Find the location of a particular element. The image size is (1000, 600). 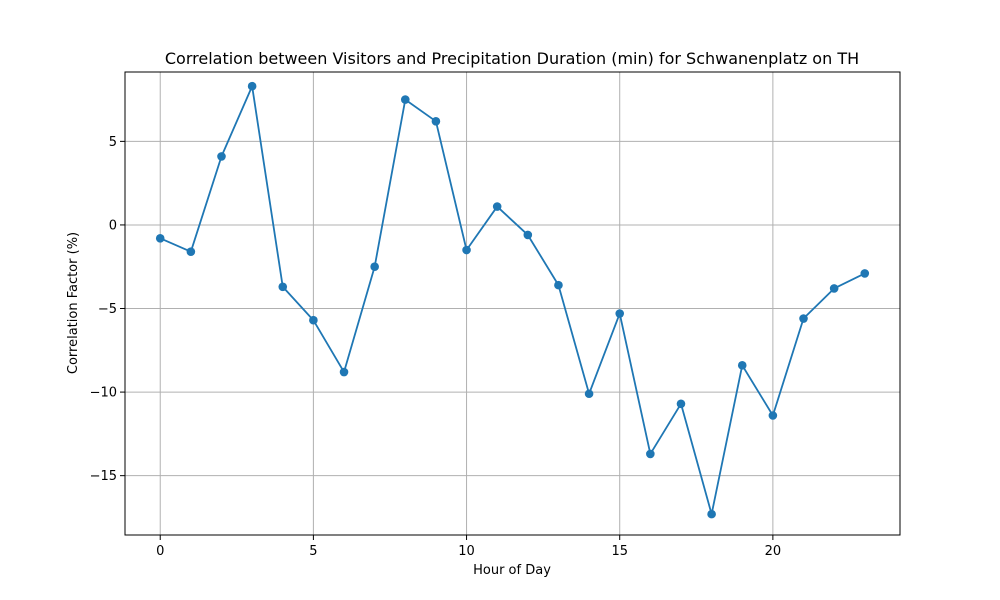

x-tick-label: 10 is located at coordinates (466, 551).